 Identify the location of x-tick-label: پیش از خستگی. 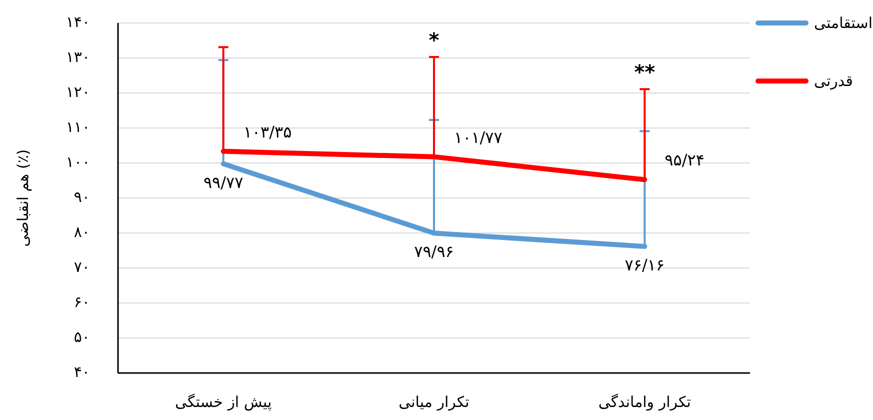
(223, 402).